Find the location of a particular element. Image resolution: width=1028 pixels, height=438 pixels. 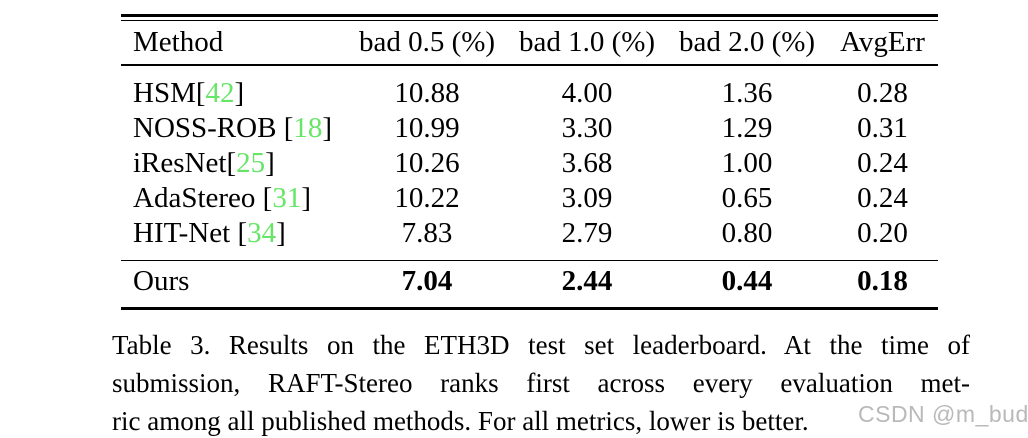

bad05-value: 10.88 is located at coordinates (427, 93).